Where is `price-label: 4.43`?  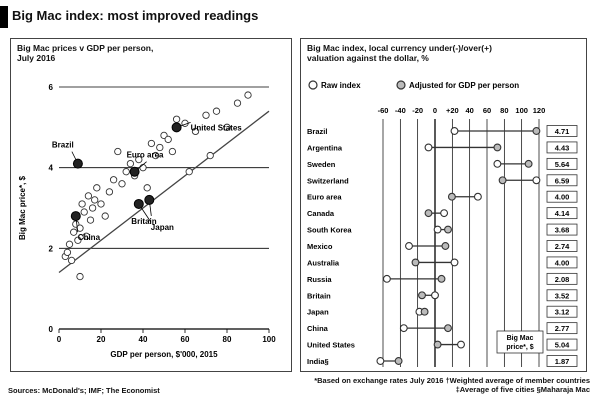
price-label: 4.43 is located at coordinates (562, 147).